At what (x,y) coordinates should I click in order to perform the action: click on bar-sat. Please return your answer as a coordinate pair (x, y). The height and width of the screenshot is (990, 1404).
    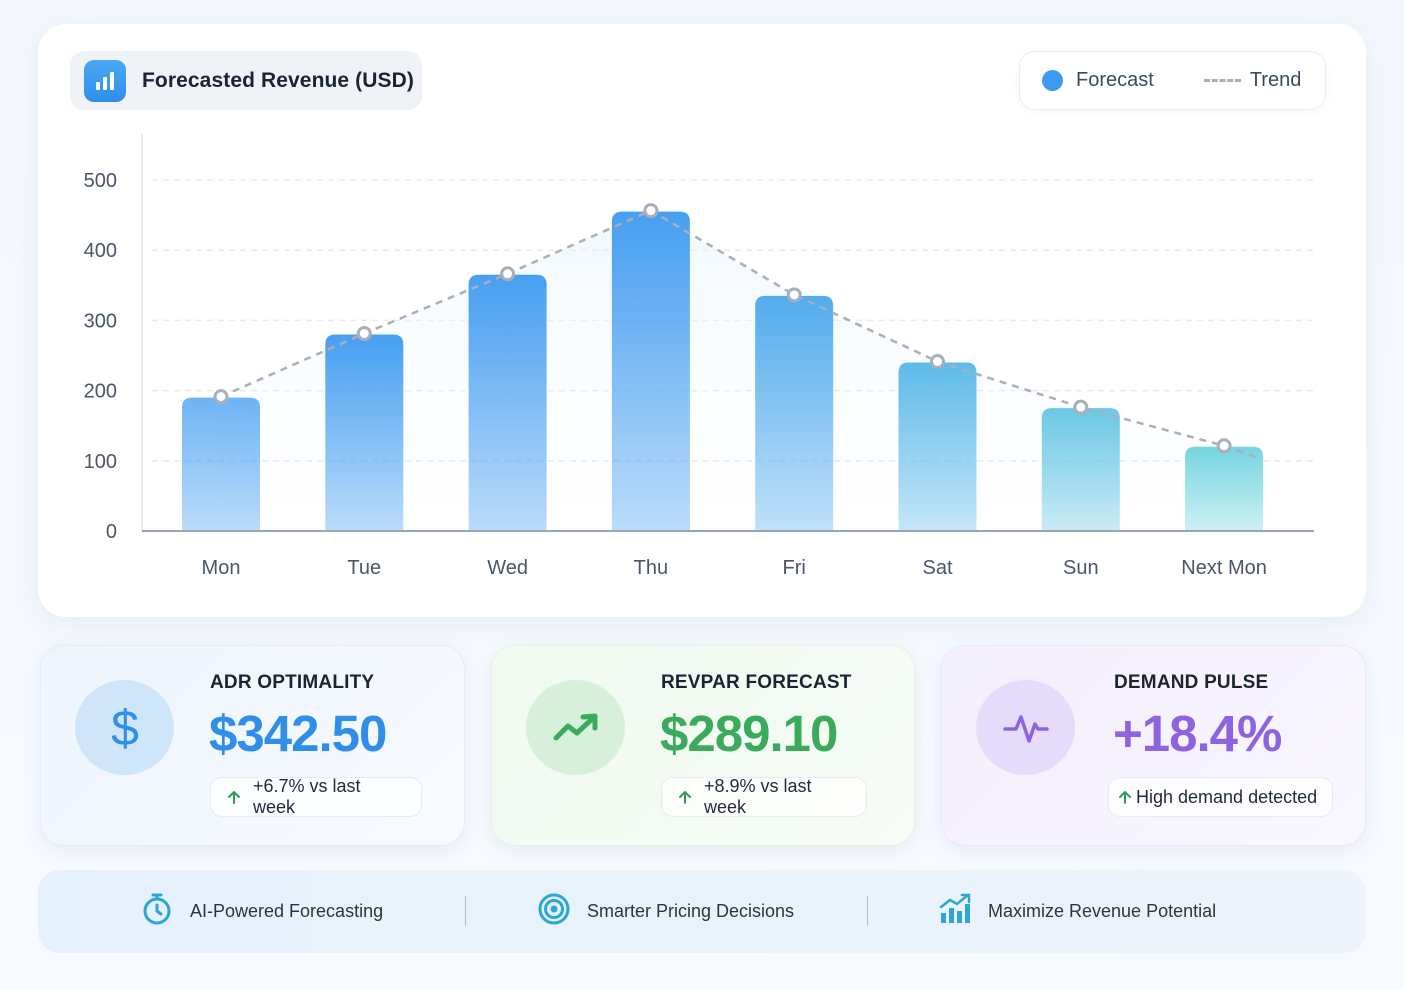
    Looking at the image, I should click on (937, 446).